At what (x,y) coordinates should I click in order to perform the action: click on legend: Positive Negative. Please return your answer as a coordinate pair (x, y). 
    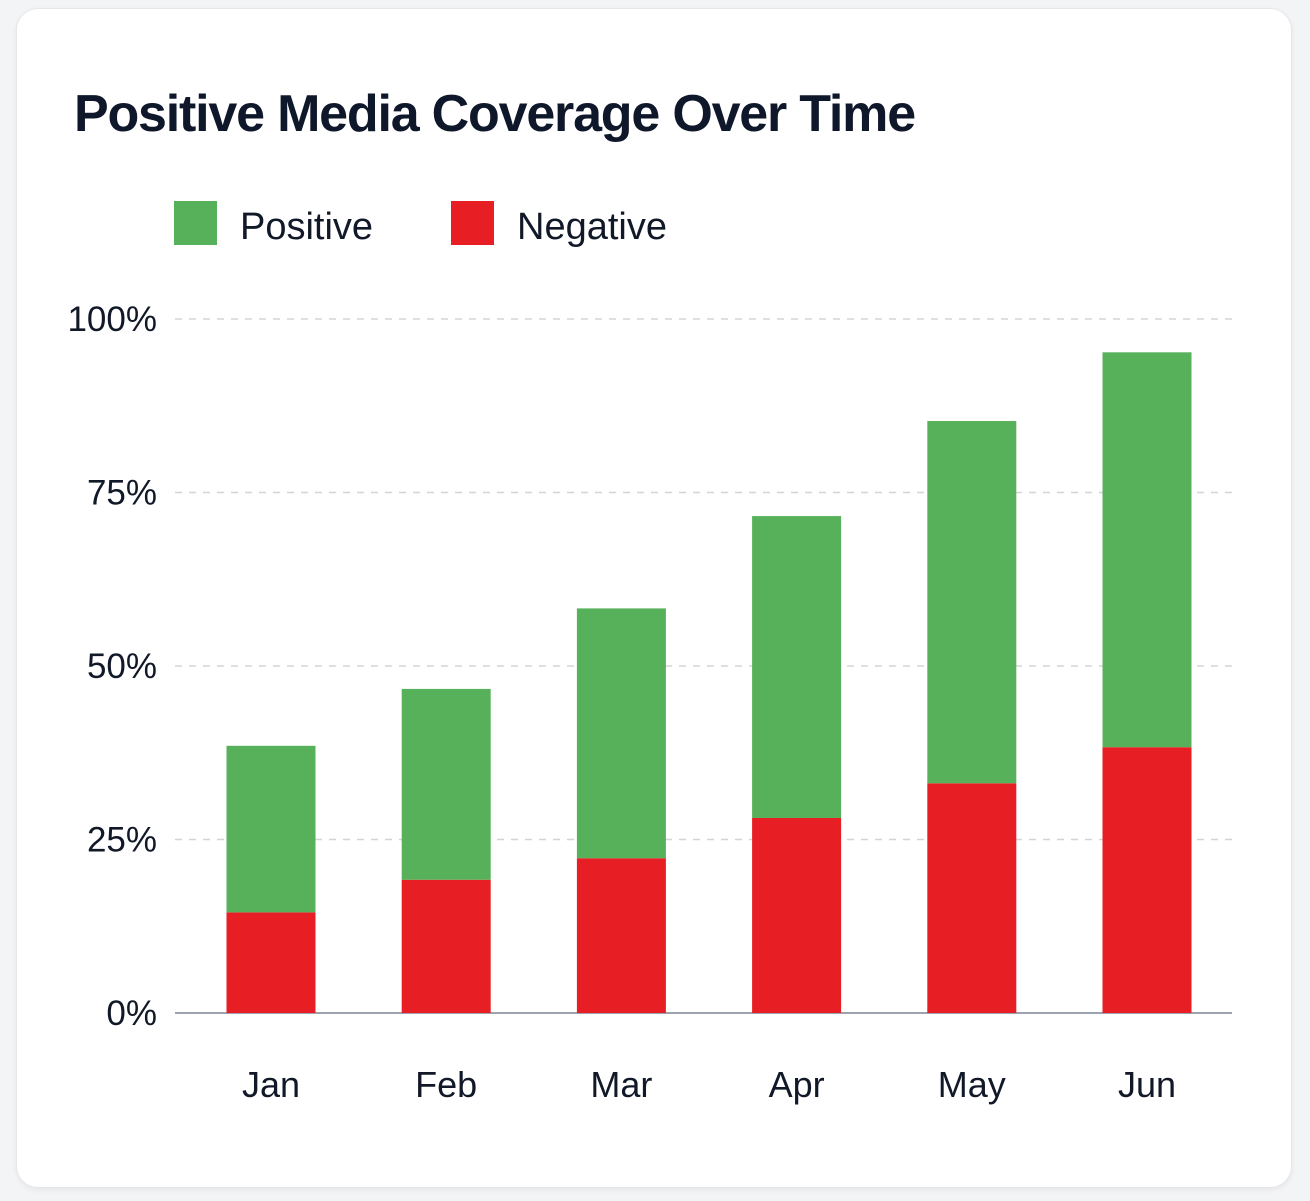
    Looking at the image, I should click on (420, 224).